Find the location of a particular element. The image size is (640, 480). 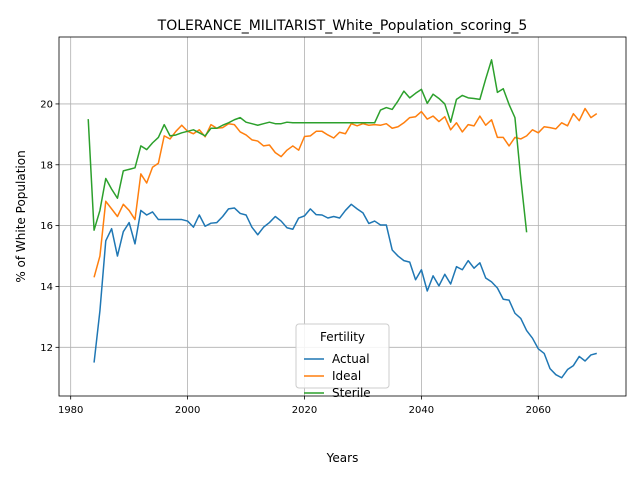

x-tick-label: 2060 is located at coordinates (538, 410).